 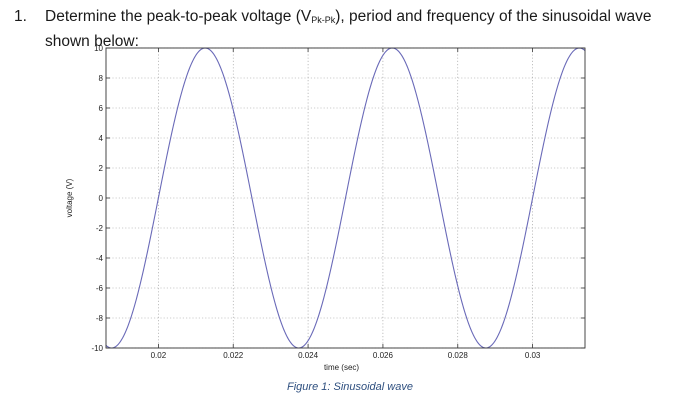 What do you see at coordinates (159, 355) in the screenshot?
I see `x-tick-label: 0.02` at bounding box center [159, 355].